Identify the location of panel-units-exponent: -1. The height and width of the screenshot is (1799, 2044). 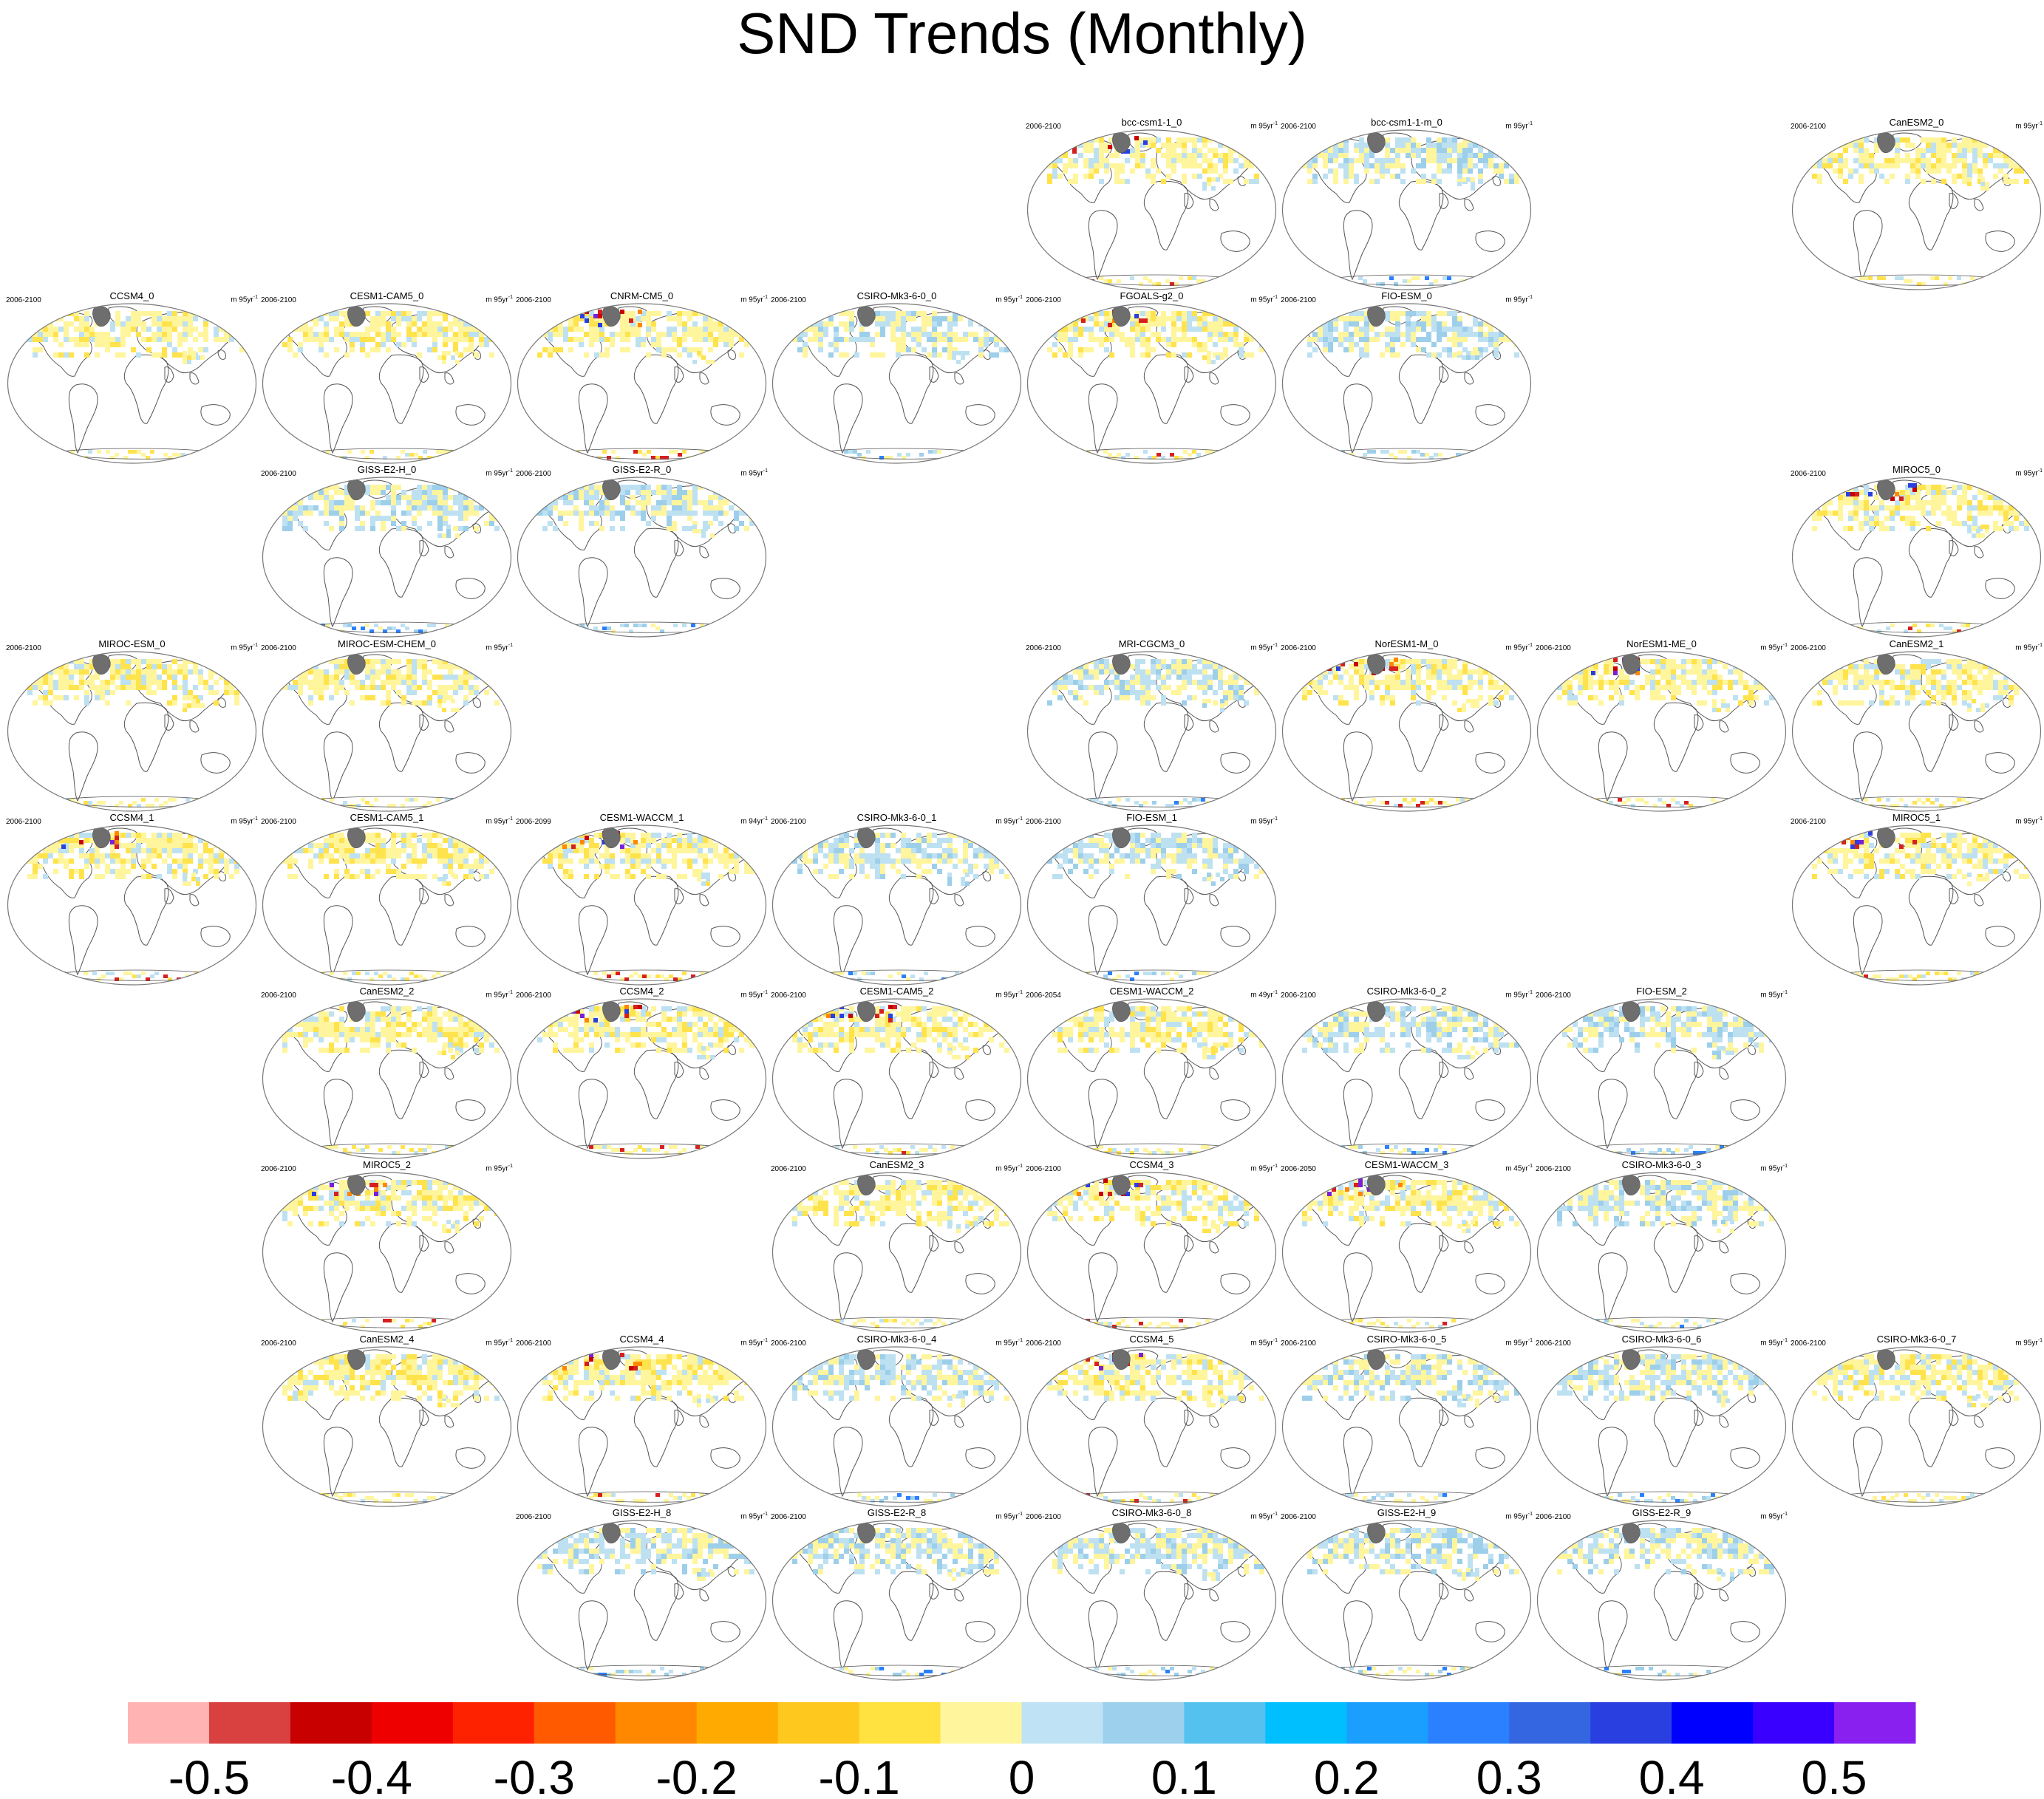
(1276, 123).